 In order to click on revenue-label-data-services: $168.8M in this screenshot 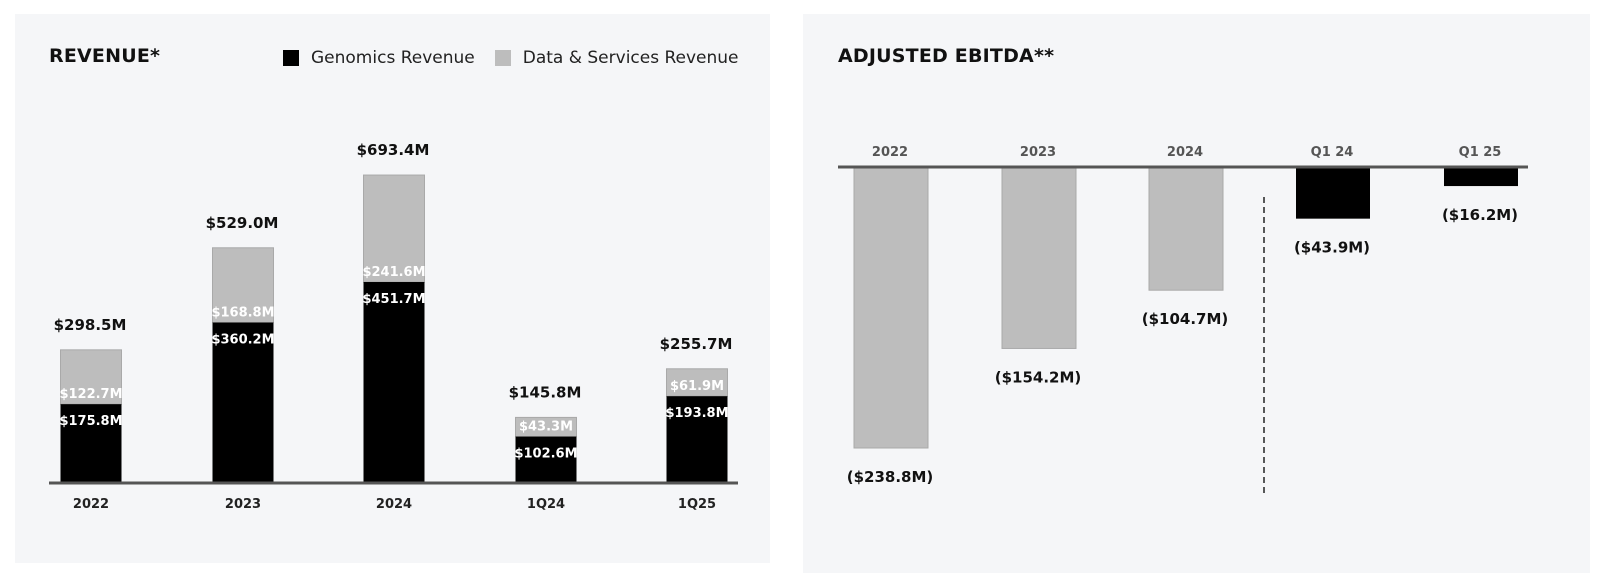, I will do `click(242, 313)`.